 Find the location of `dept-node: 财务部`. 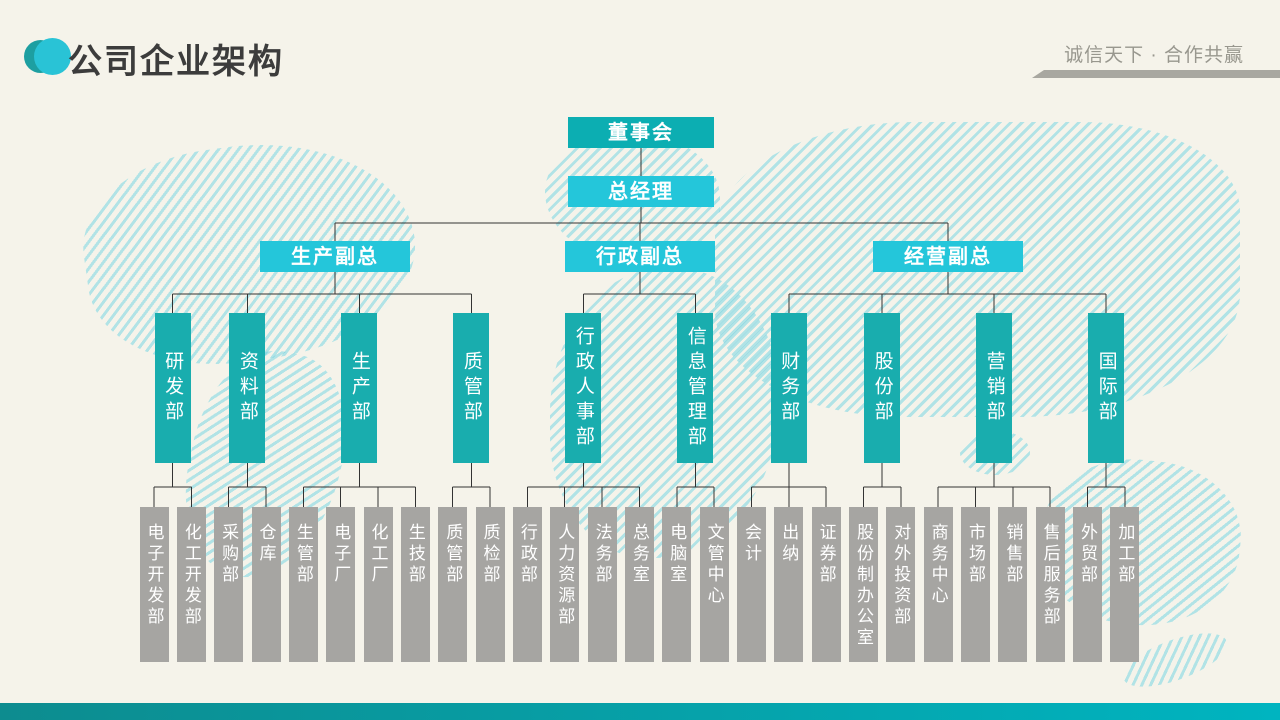

dept-node: 财务部 is located at coordinates (788, 388).